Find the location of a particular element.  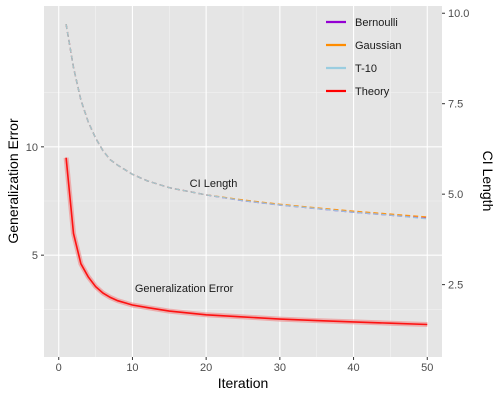

y-right-tick-label: 10.0 is located at coordinates (458, 14).